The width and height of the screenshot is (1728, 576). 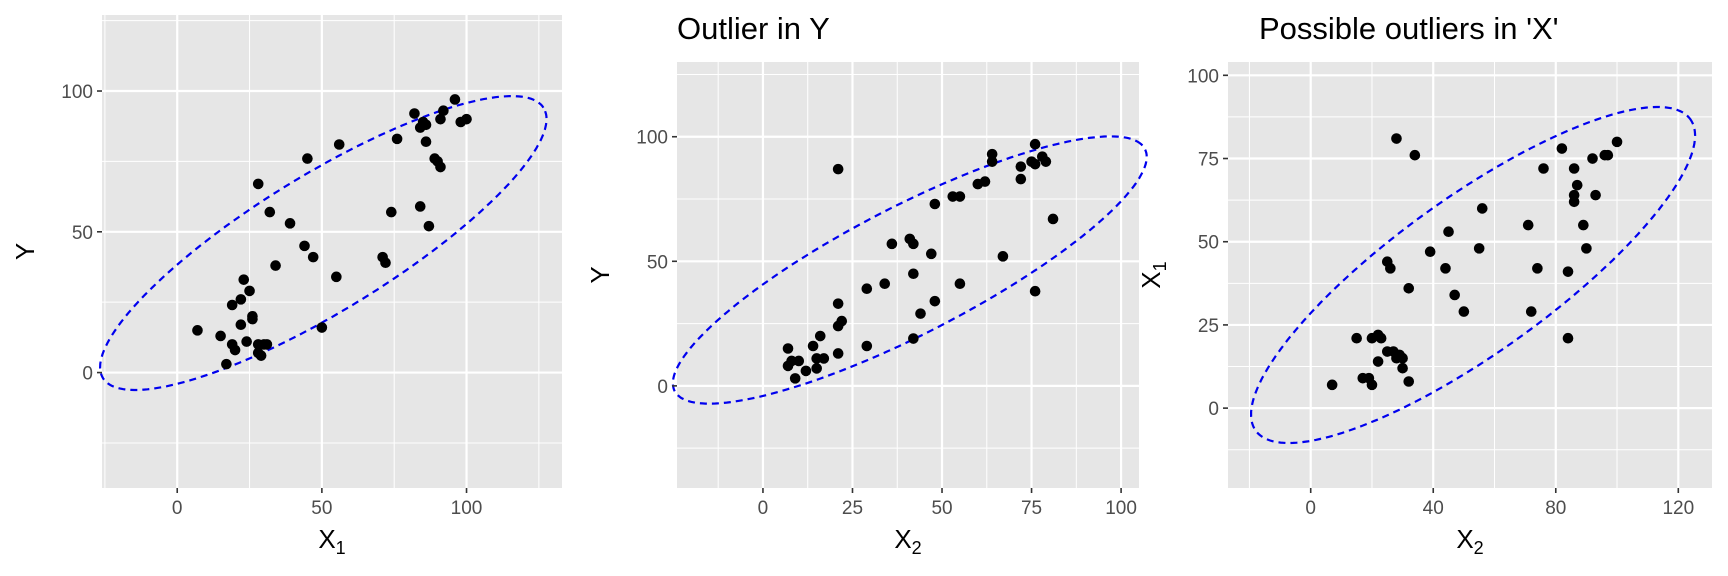 I want to click on panel-1-ellipse, so click(x=323, y=243).